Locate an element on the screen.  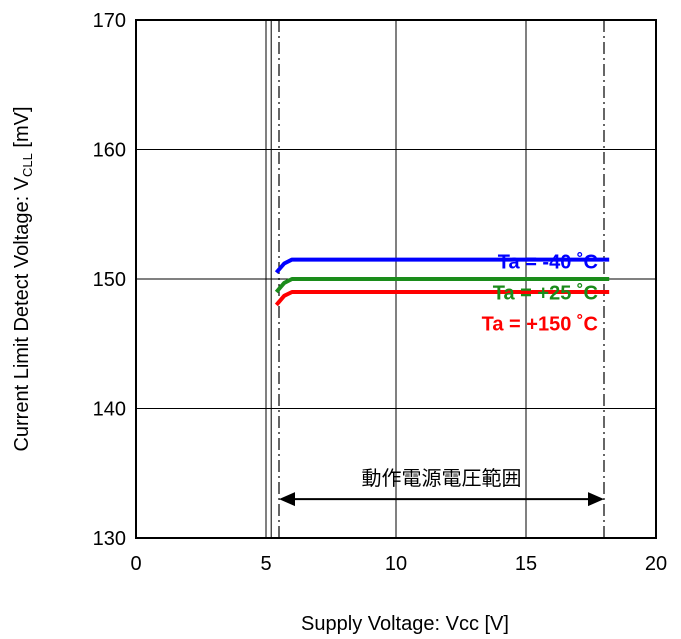
y-axis-label: Current Limit Detect Voltage: VCLL [mV] is located at coordinates (23, 278).